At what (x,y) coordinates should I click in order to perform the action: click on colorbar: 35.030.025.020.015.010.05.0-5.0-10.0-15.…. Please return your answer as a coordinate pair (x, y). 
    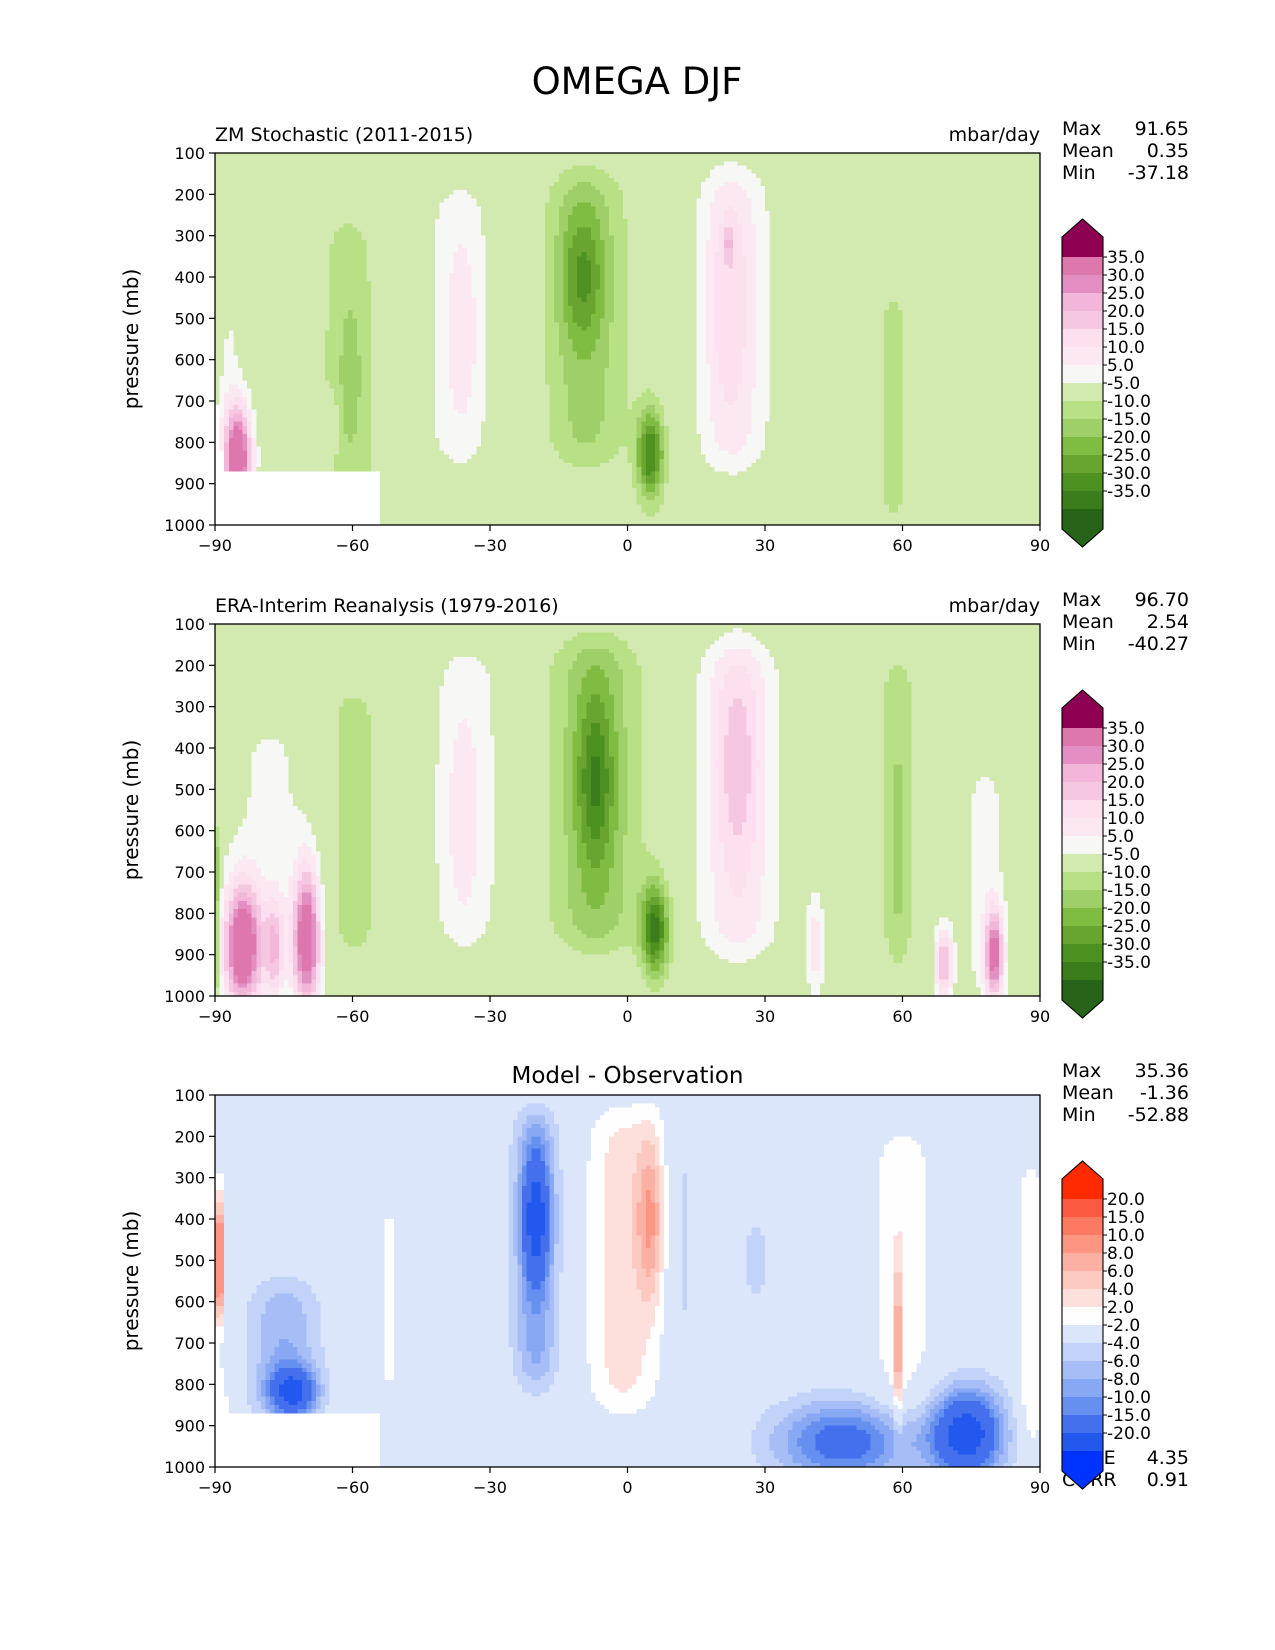
    Looking at the image, I should click on (1106, 383).